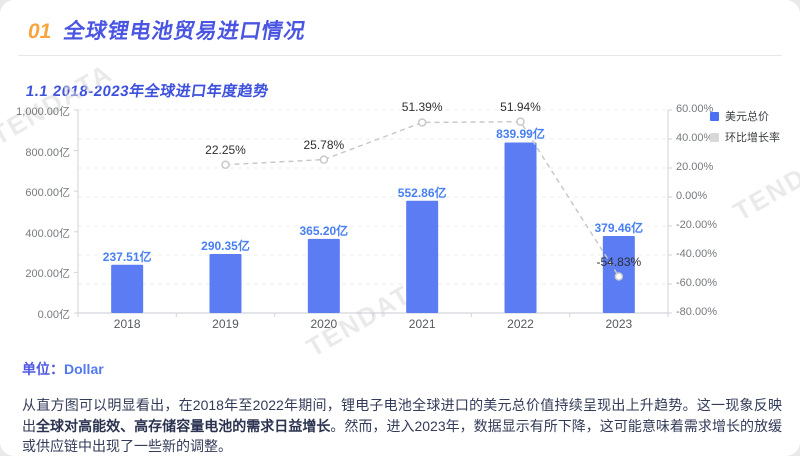  I want to click on x-axis-label: 2022, so click(520, 324).